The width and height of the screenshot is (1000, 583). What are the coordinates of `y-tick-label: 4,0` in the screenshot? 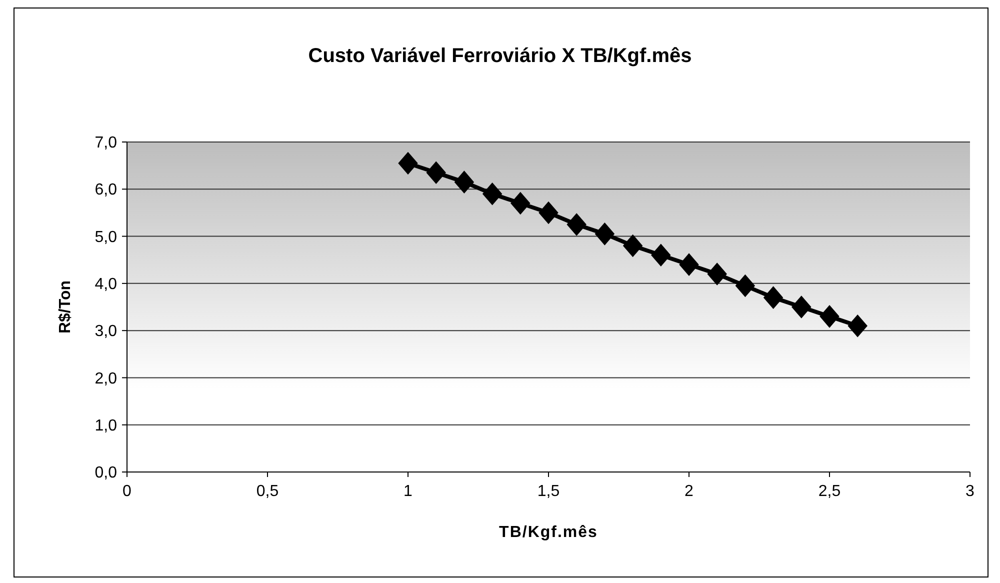 It's located at (106, 285).